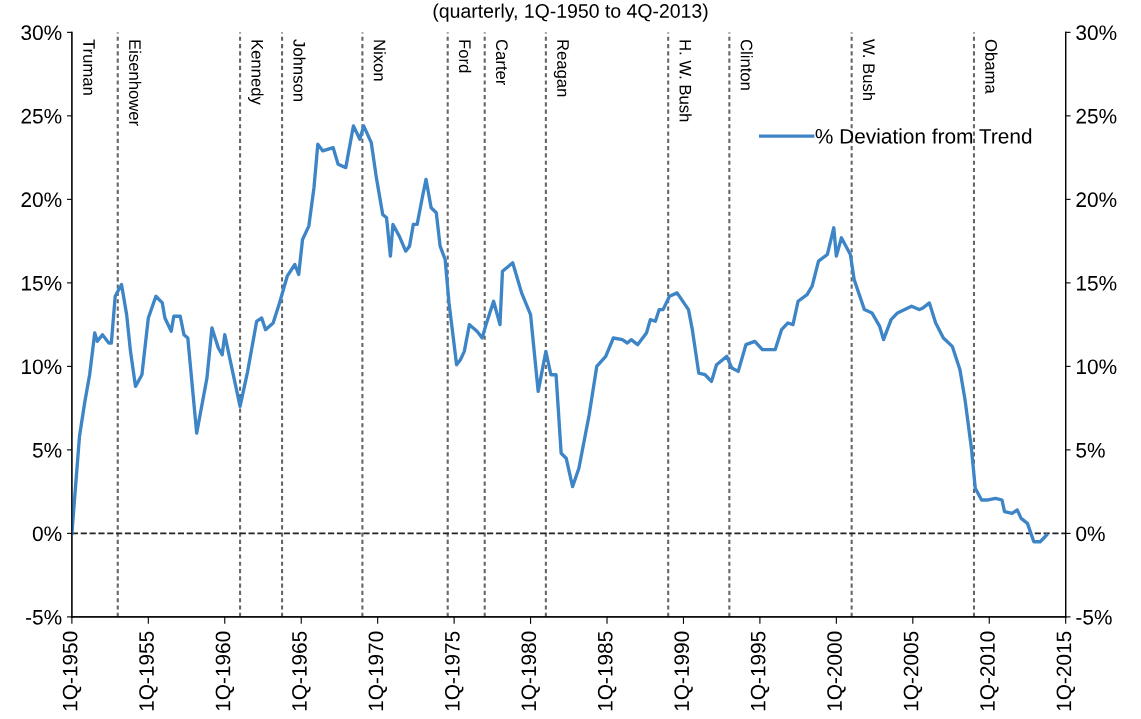 The height and width of the screenshot is (719, 1141). Describe the element at coordinates (1090, 534) in the screenshot. I see `y2-tick-label: 0%` at that location.